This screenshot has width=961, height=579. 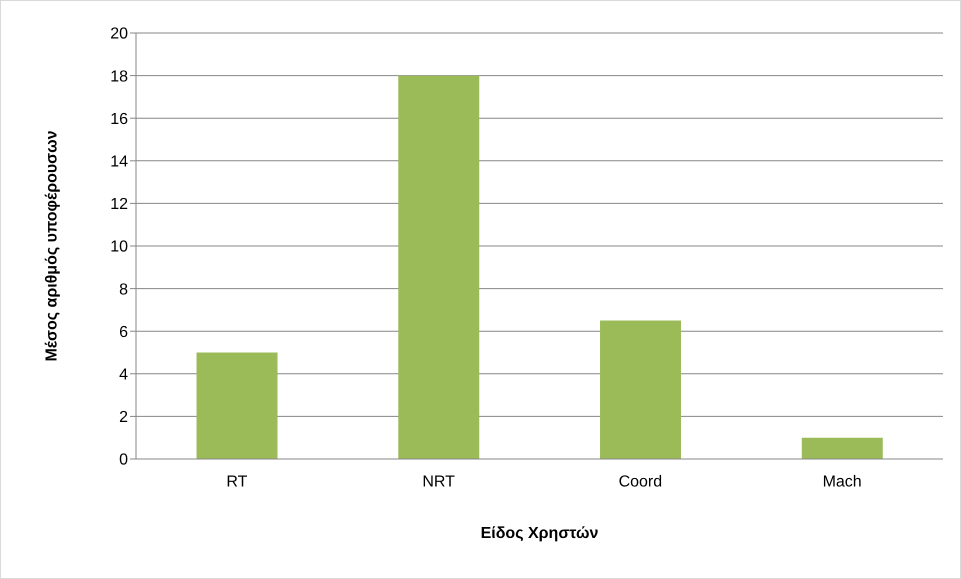 I want to click on y-tick-label: 0, so click(x=123, y=460).